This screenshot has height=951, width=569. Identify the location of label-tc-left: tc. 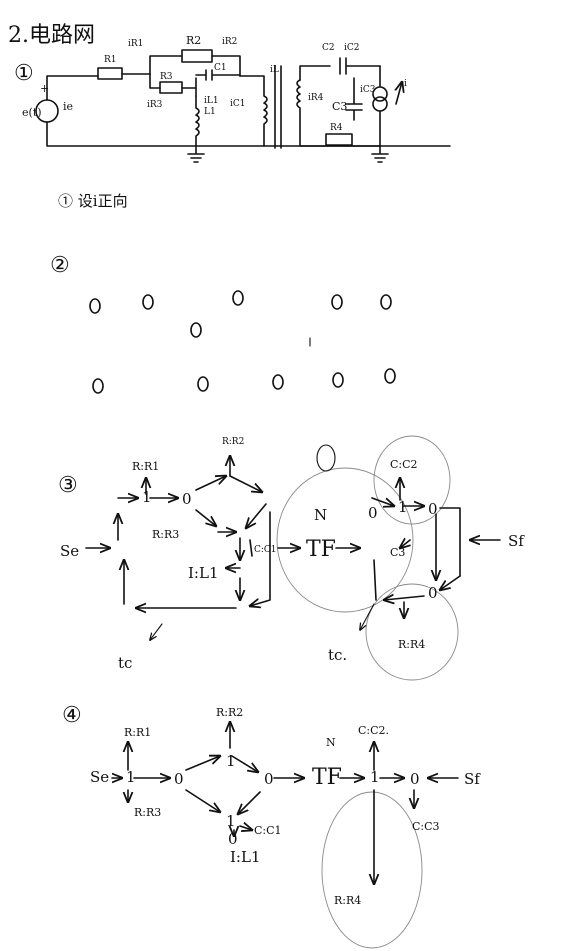
(125, 663).